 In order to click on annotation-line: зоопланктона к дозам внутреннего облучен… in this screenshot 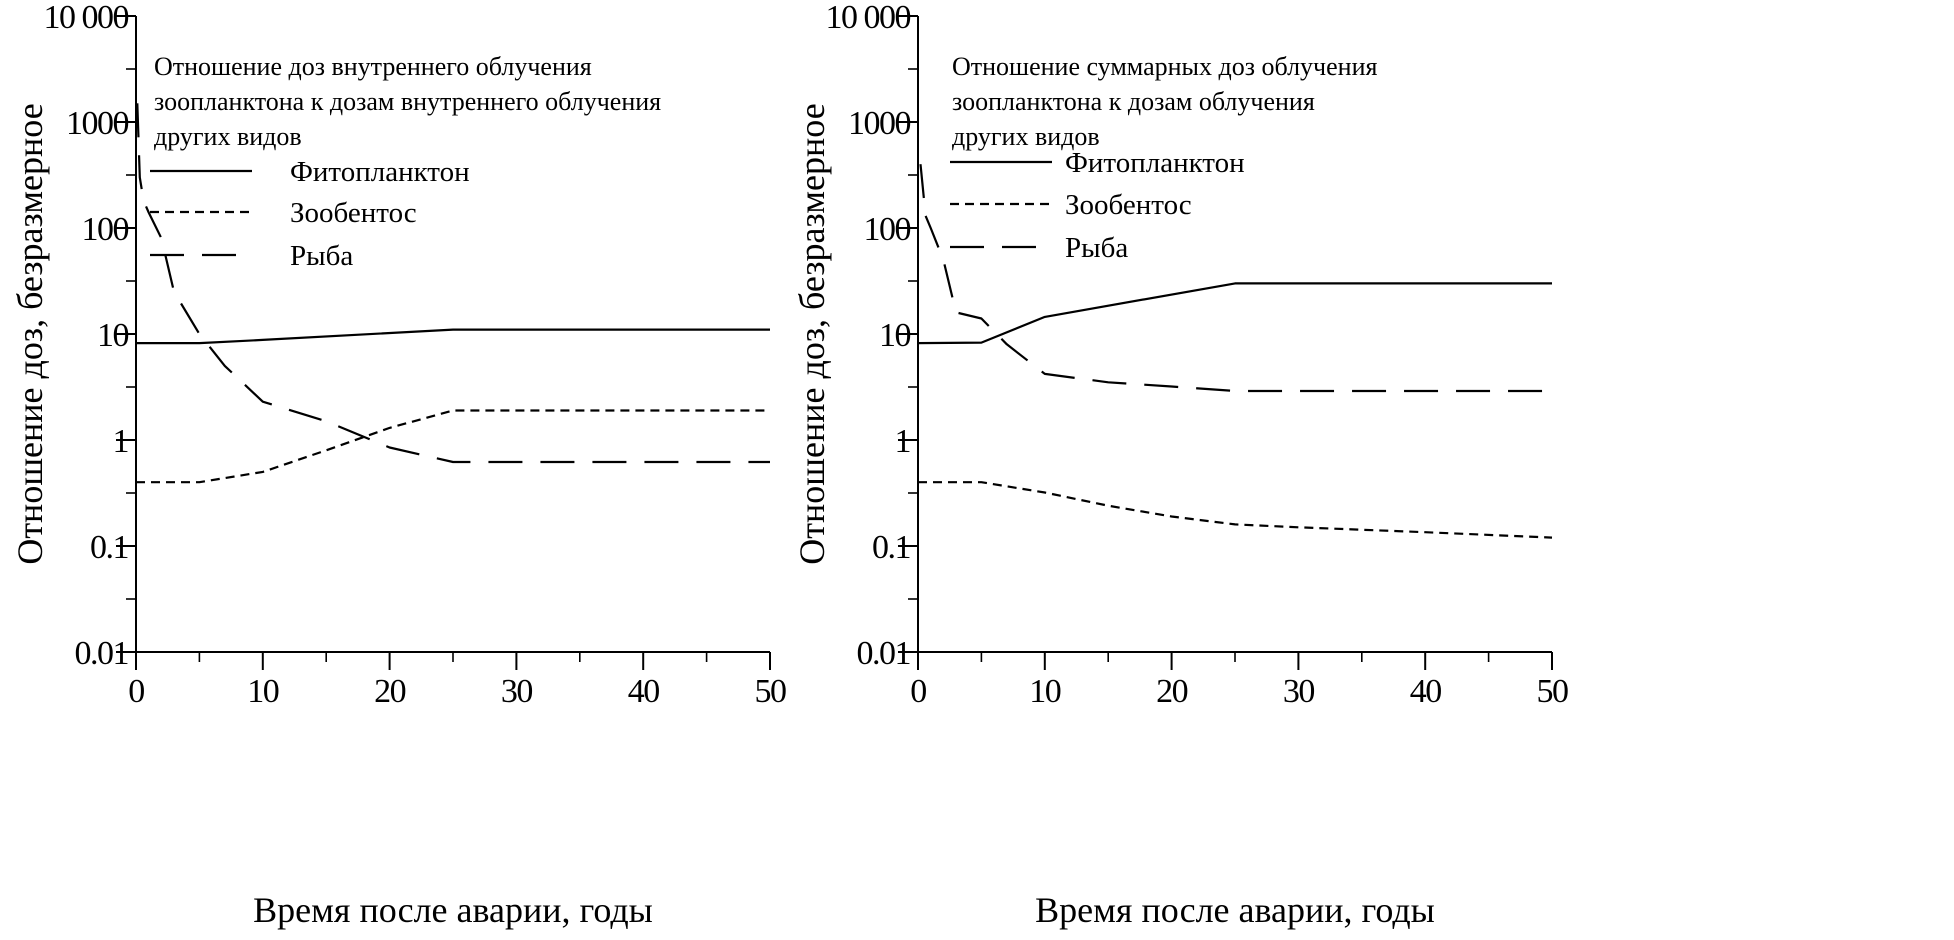, I will do `click(407, 101)`.